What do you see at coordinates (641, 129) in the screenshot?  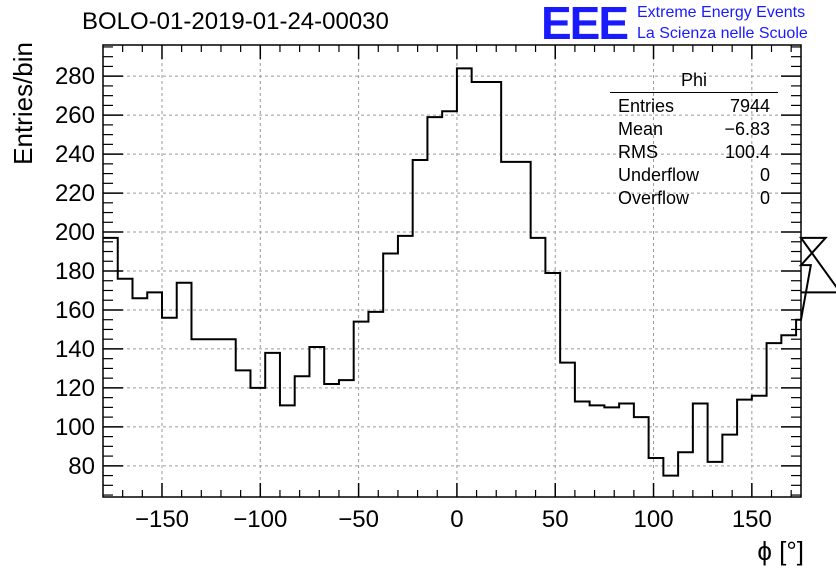 I see `stats-label: Mean` at bounding box center [641, 129].